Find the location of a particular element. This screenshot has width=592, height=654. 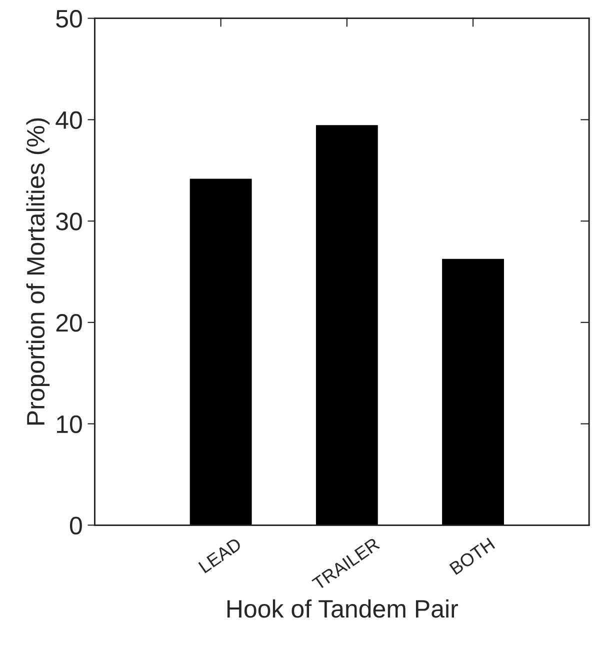

y-tick-label: 50 is located at coordinates (69, 19).